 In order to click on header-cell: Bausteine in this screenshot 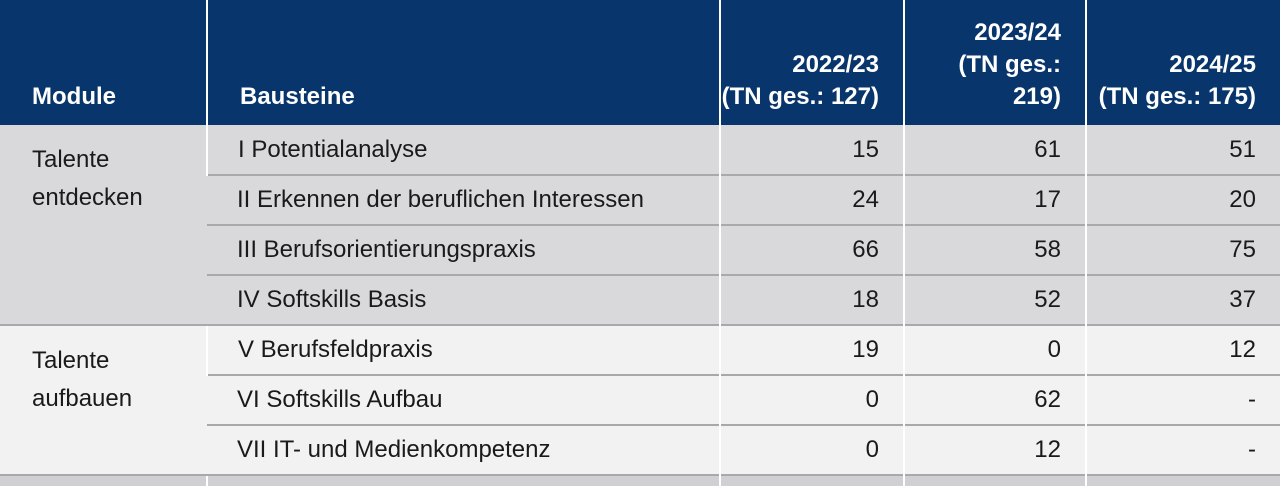, I will do `click(463, 62)`.